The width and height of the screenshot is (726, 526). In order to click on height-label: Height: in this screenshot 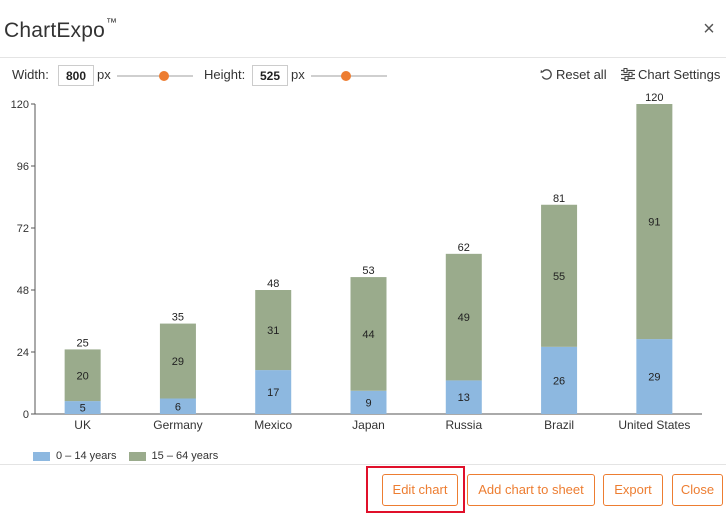, I will do `click(225, 74)`.